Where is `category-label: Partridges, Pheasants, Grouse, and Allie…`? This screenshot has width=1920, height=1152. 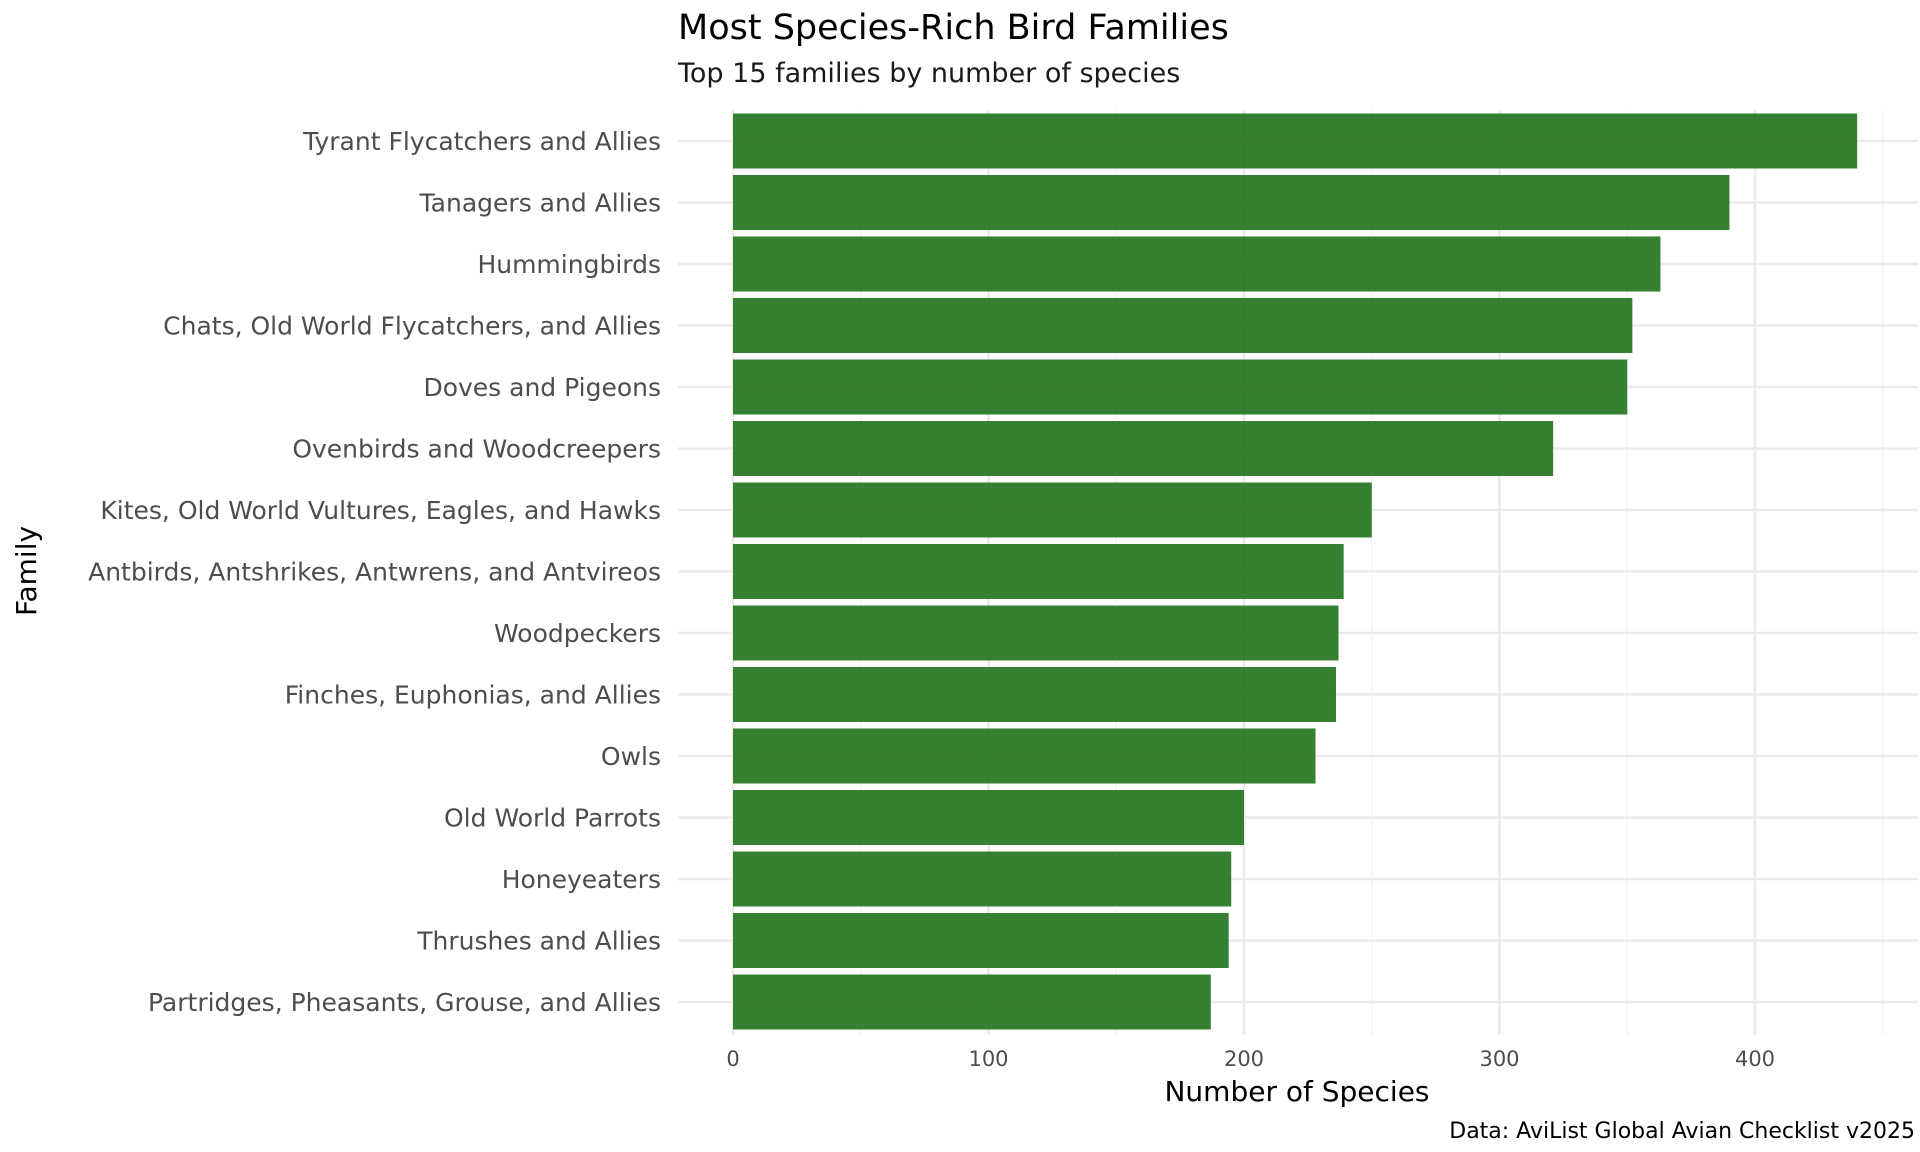 category-label: Partridges, Pheasants, Grouse, and Allie… is located at coordinates (404, 1002).